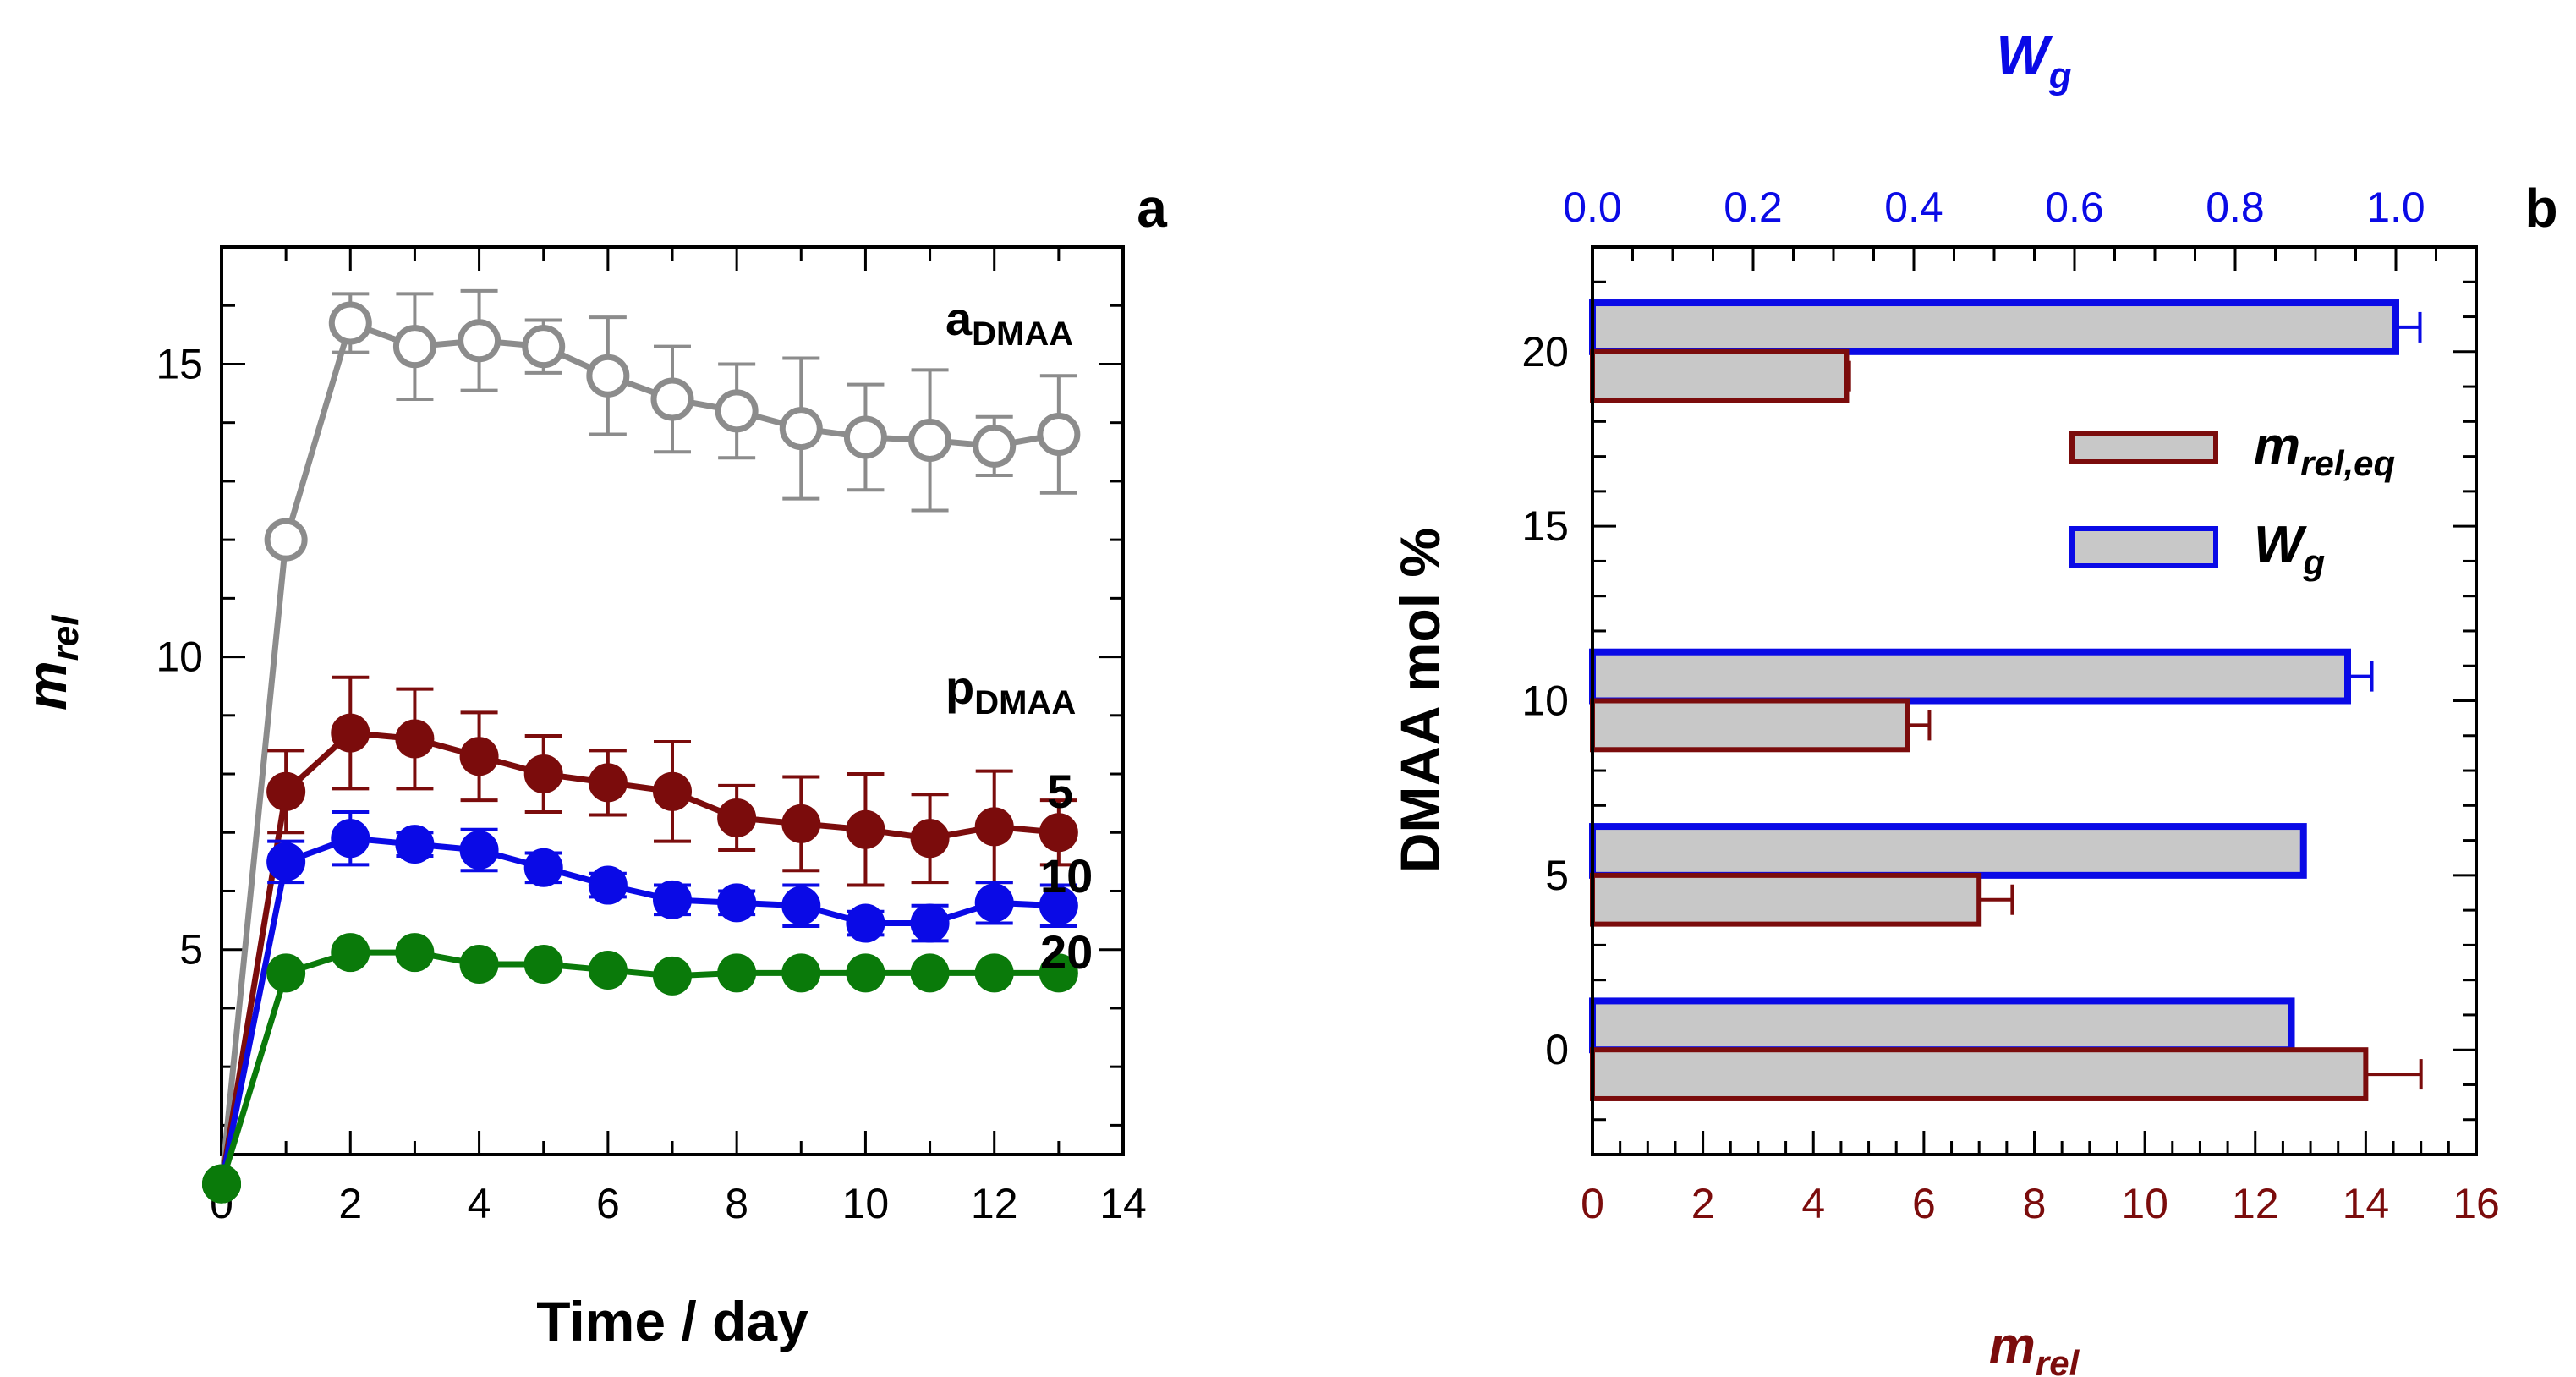  What do you see at coordinates (2143, 447) in the screenshot?
I see `legend-swatch-mrel` at bounding box center [2143, 447].